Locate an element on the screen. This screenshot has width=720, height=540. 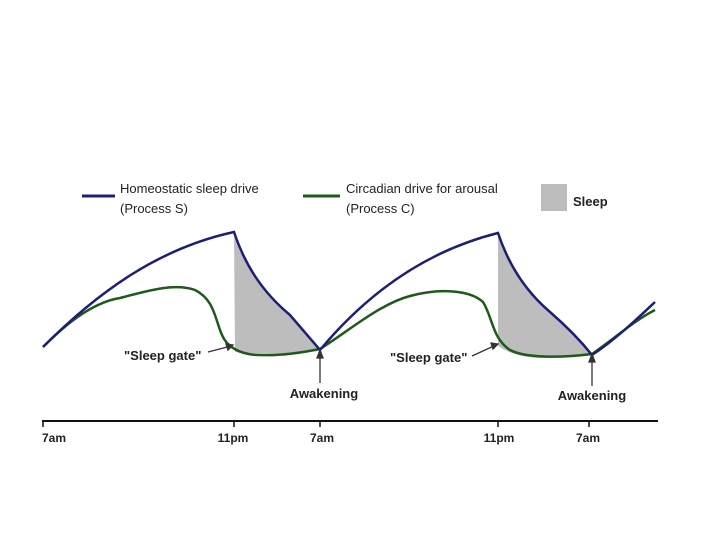
legend-sleep-swatch is located at coordinates (554, 197).